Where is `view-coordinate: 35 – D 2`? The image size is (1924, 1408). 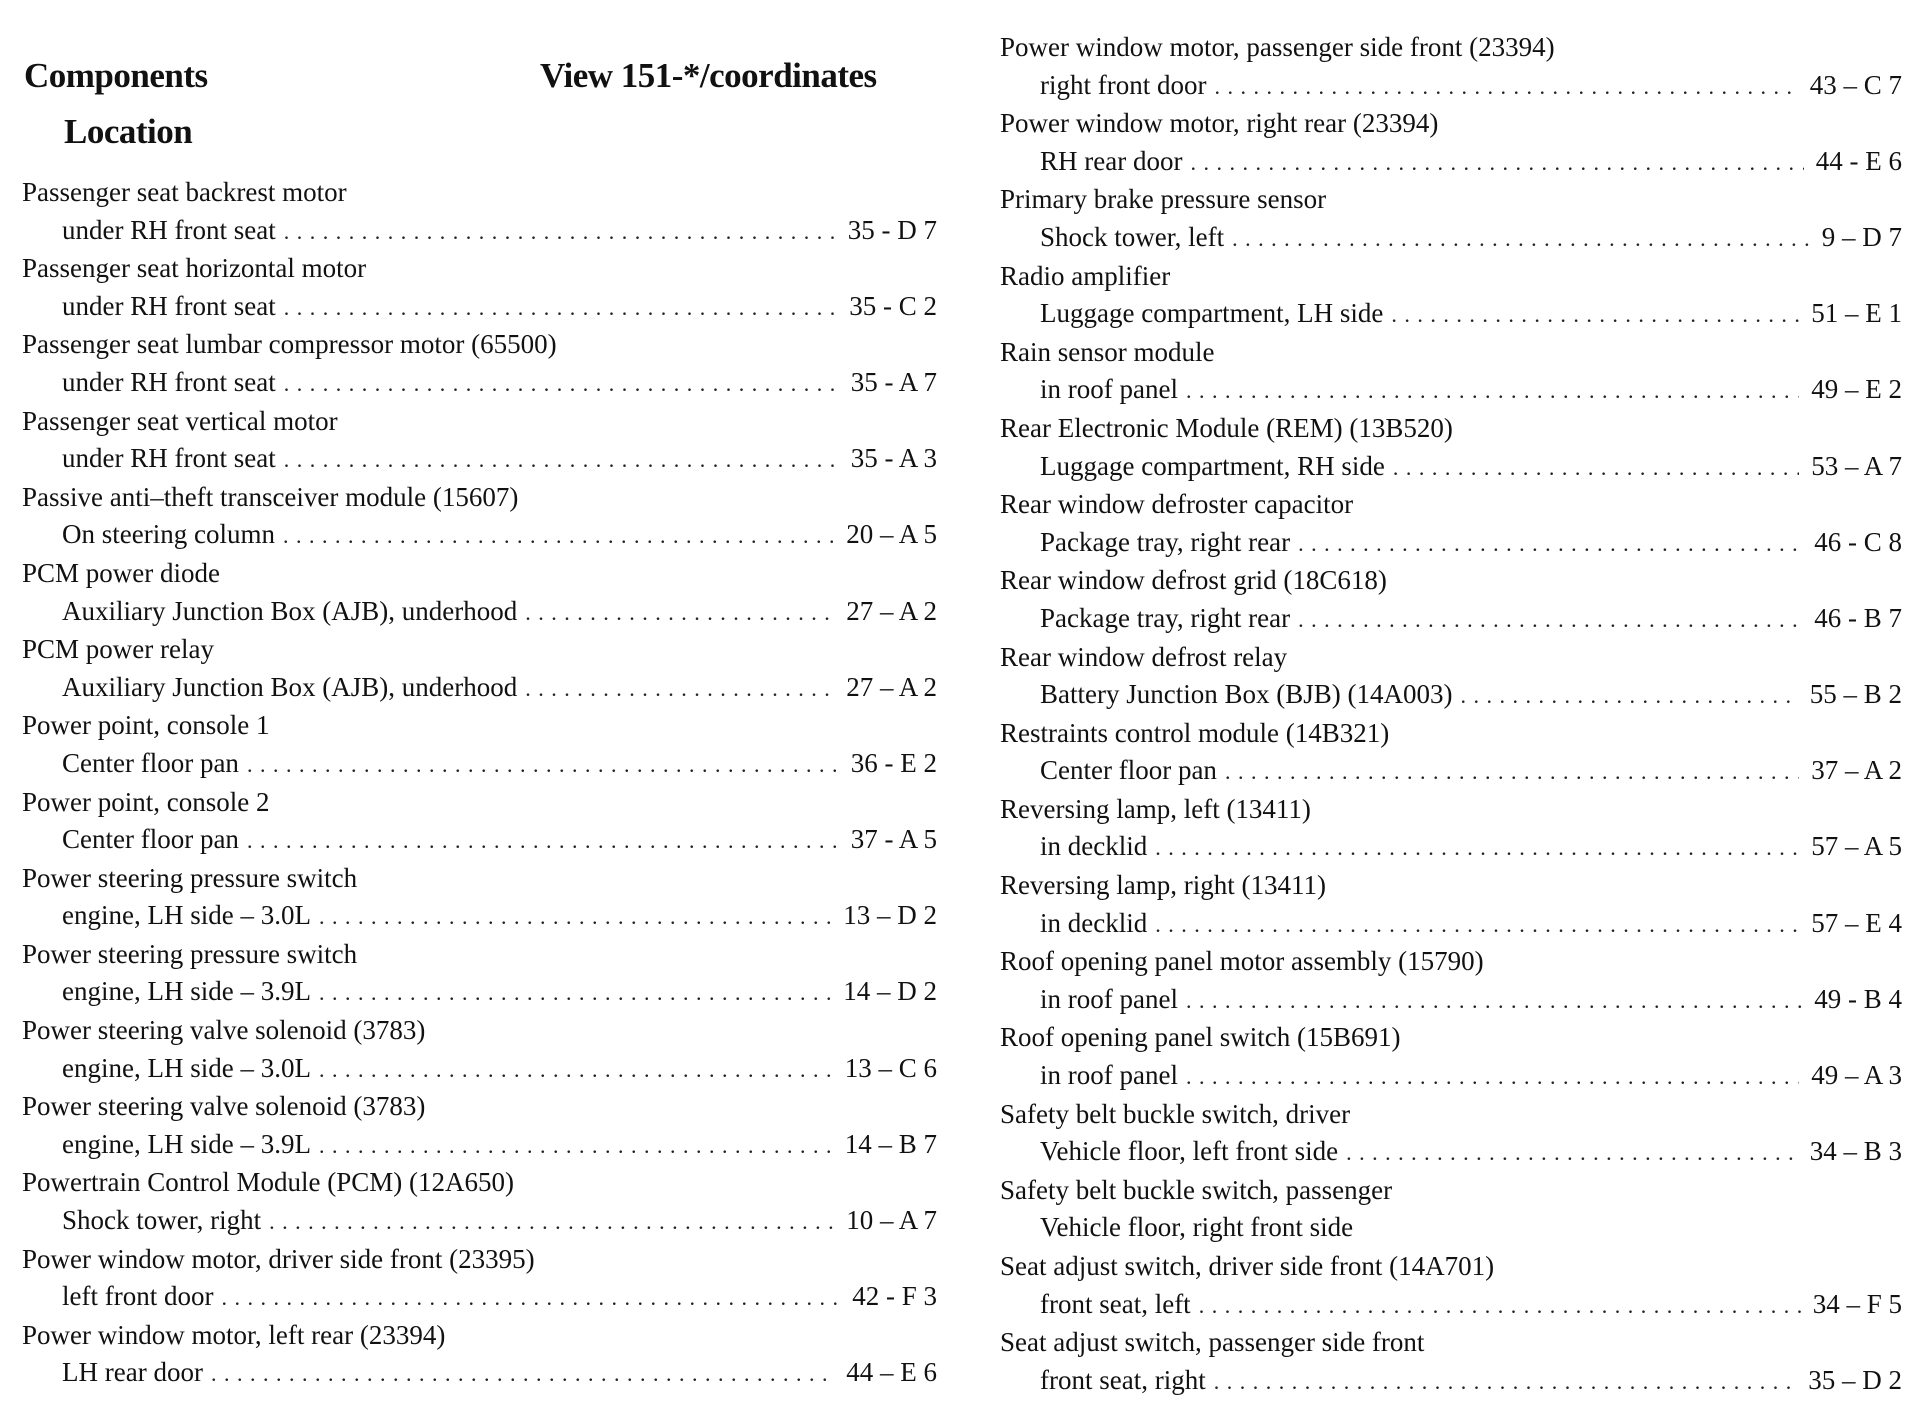 view-coordinate: 35 – D 2 is located at coordinates (1855, 1379).